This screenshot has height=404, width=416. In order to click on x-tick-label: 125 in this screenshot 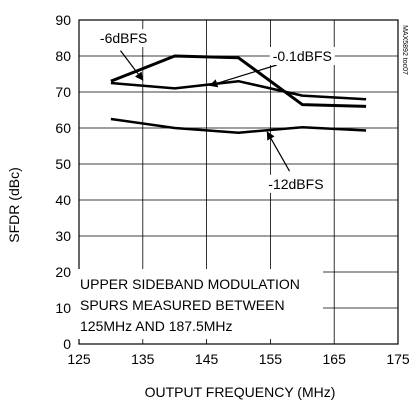, I will do `click(79, 359)`.